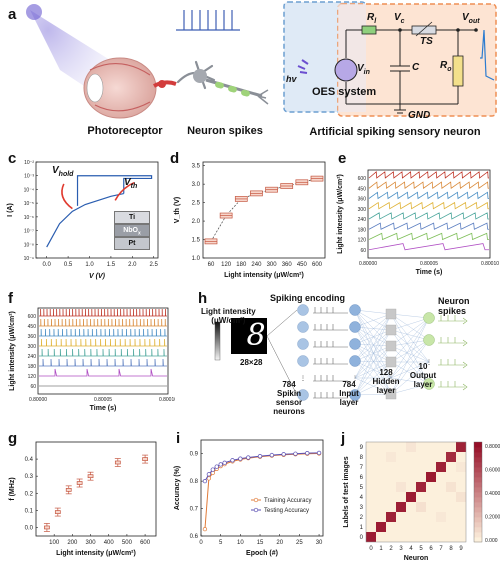 Image resolution: width=500 pixels, height=565 pixels. What do you see at coordinates (241, 265) in the screenshot?
I see `x-tick-label: 180` at bounding box center [241, 265].